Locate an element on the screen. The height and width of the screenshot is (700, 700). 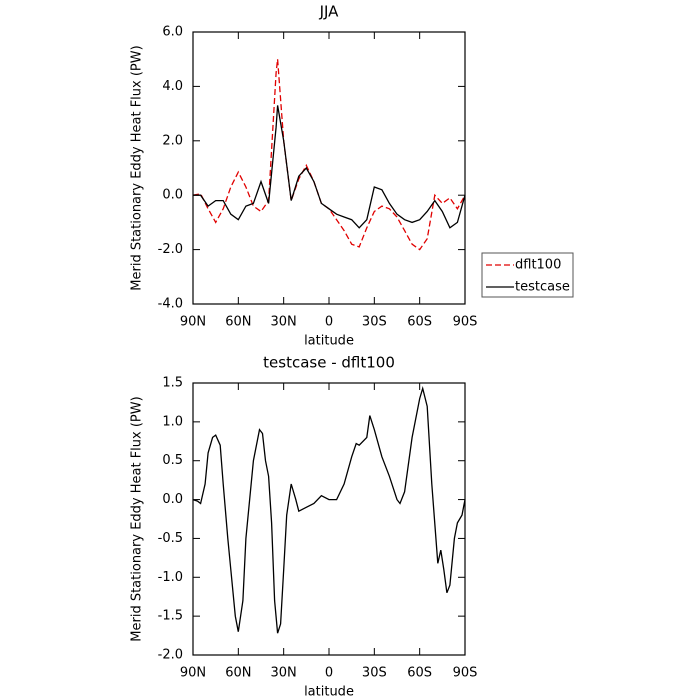
legend-label: dflt100 is located at coordinates (538, 265).